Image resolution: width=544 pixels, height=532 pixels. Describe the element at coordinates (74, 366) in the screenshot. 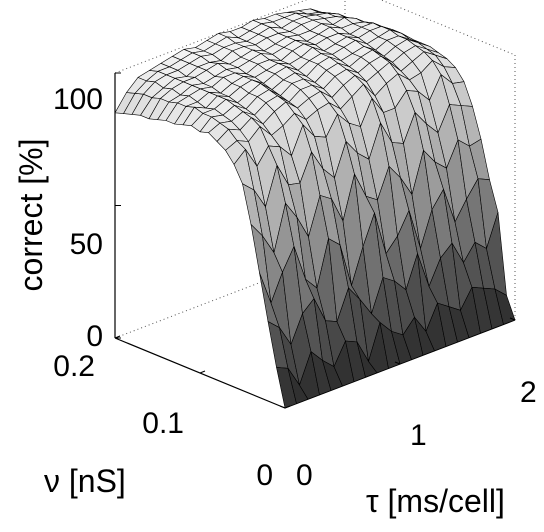

I see `y-tick-label: 0.2` at that location.